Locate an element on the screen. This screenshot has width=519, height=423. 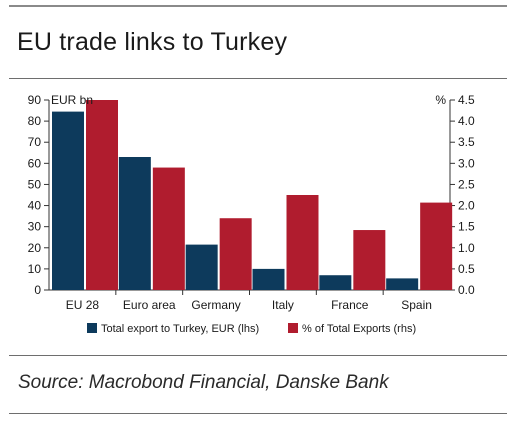
bar-rhs-euro-area is located at coordinates (168, 228).